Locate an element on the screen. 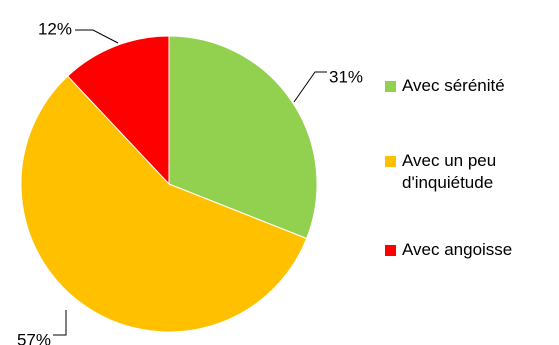 The width and height of the screenshot is (559, 345). pie-slice-angoisse is located at coordinates (118, 110).